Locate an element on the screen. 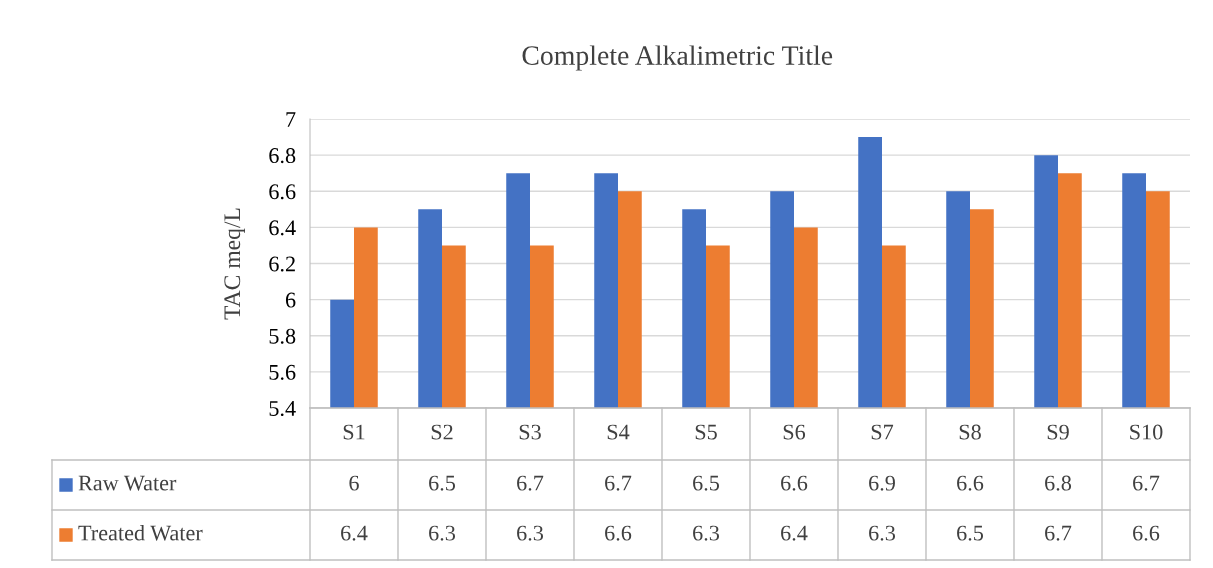 This screenshot has width=1213, height=568. x-tick-label: S5 is located at coordinates (706, 432).